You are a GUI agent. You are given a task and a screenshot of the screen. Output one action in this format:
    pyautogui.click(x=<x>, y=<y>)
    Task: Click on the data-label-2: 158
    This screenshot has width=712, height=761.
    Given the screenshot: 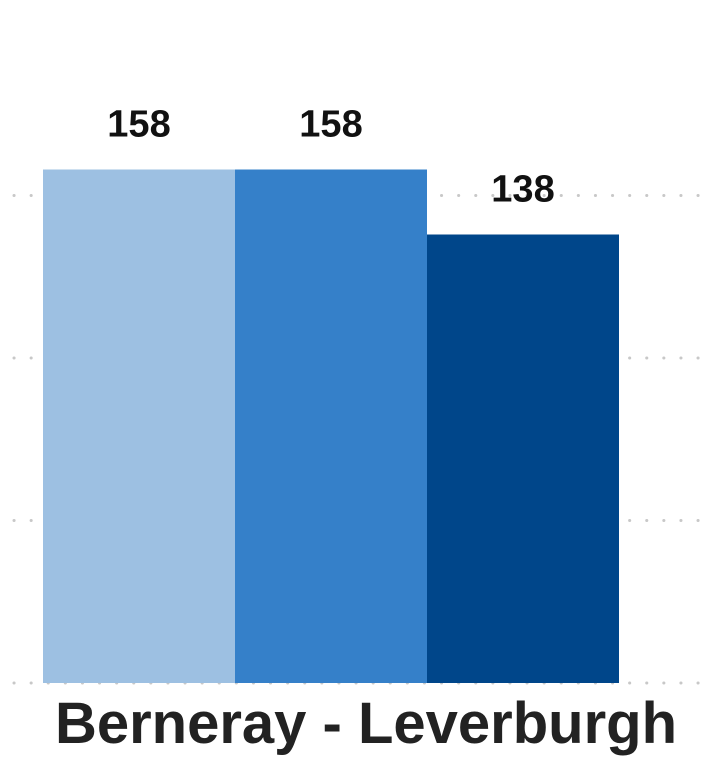 What is the action you would take?
    pyautogui.click(x=330, y=125)
    